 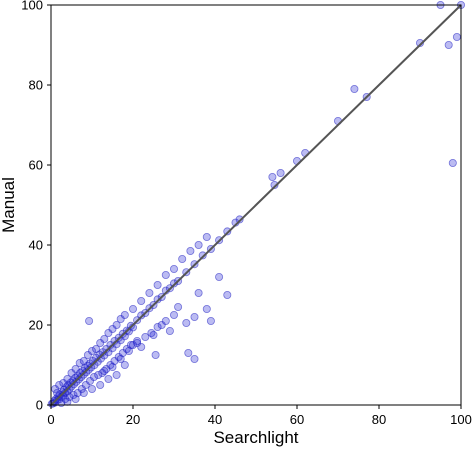 What do you see at coordinates (255, 437) in the screenshot?
I see `x-axis-title: Searchlight` at bounding box center [255, 437].